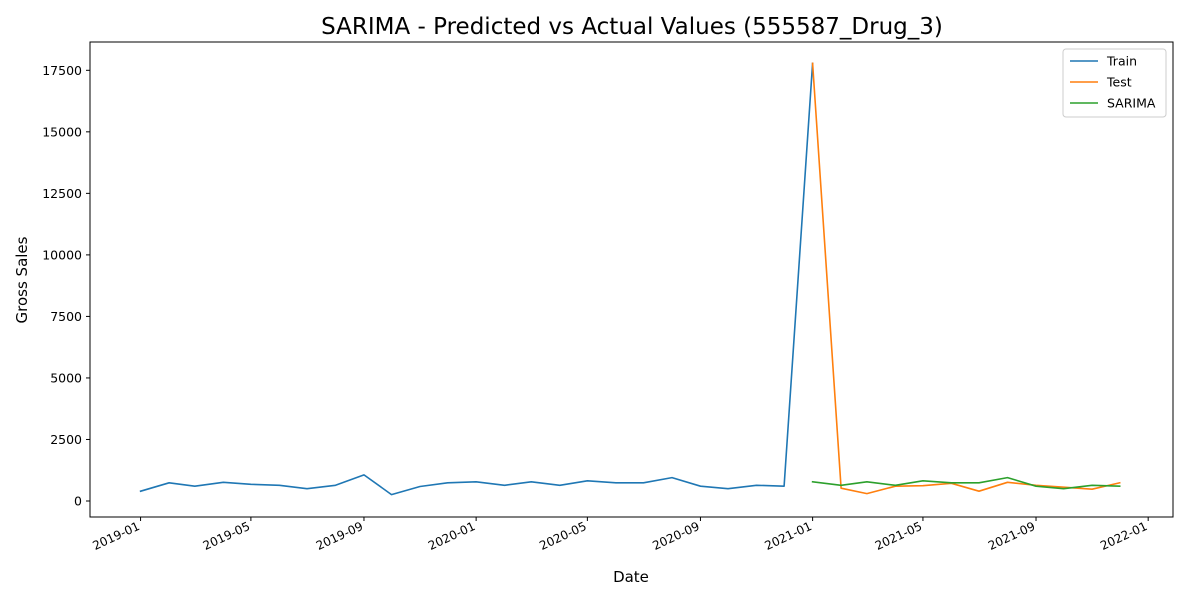  I want to click on x-tick-label: 2019-05, so click(226, 536).